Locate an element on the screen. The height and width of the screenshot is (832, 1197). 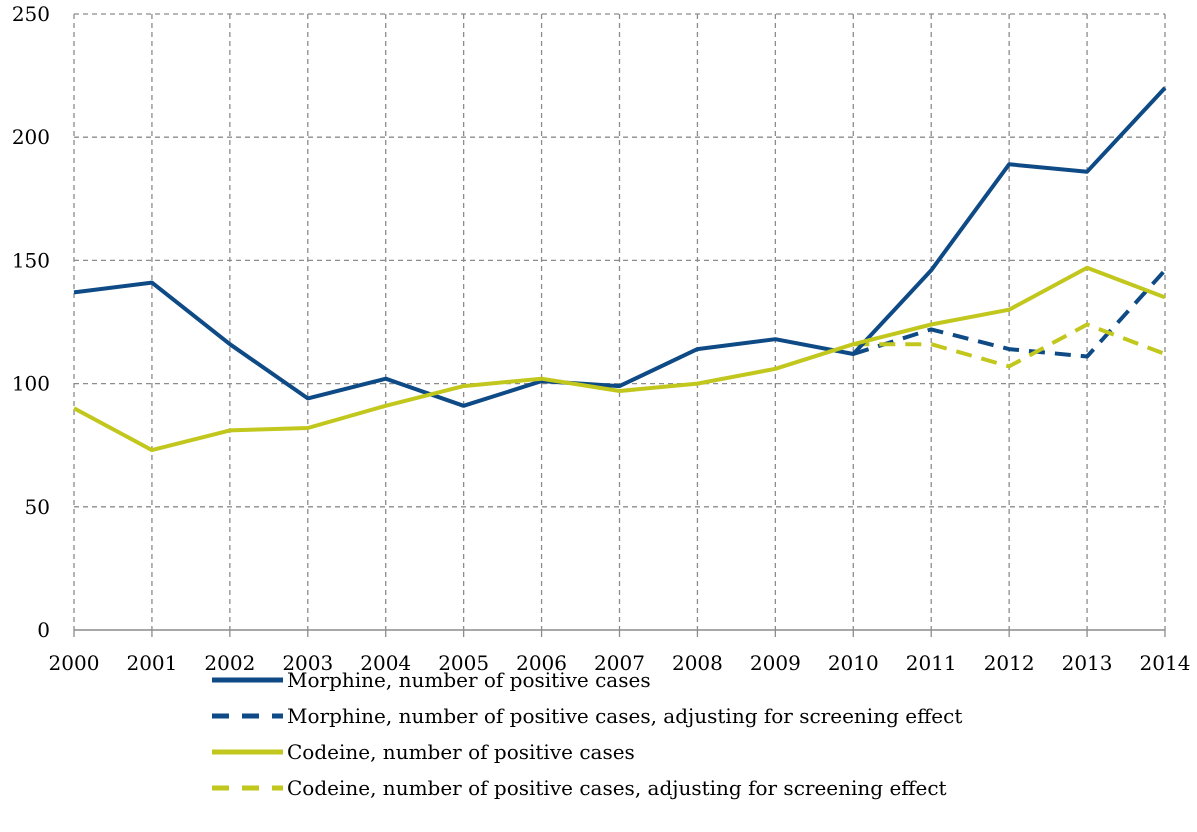
x-tick-label: 2002 is located at coordinates (229, 663).